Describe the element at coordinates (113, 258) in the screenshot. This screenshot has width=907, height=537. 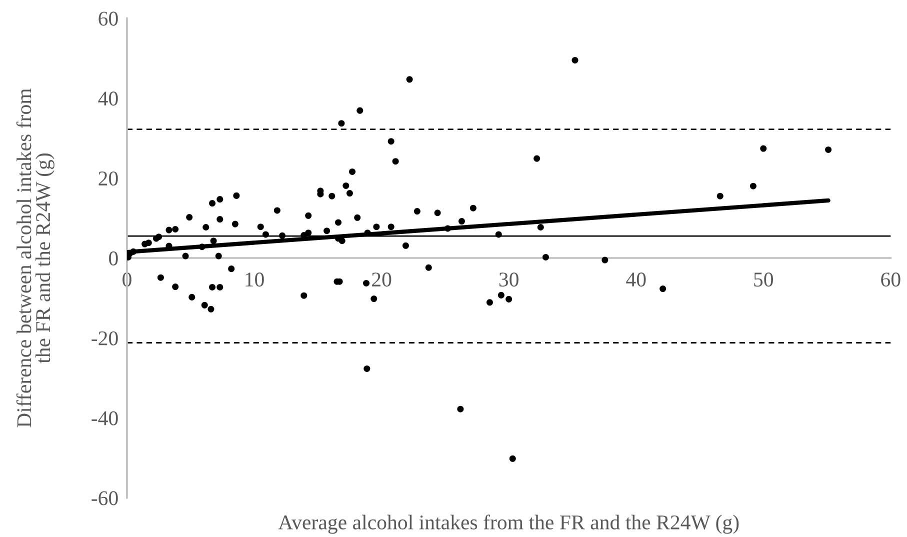
I see `y-tick-label: 0` at that location.